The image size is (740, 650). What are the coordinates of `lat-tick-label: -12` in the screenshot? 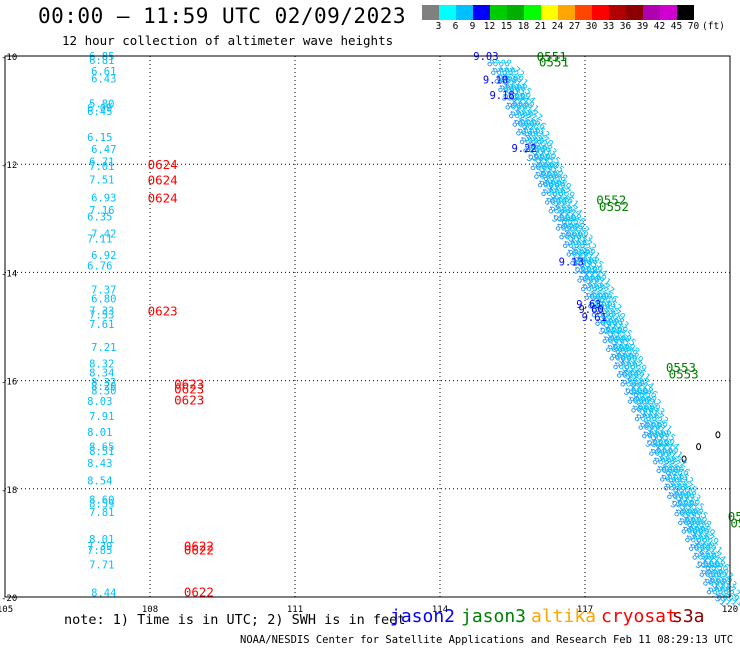 It's located at (9, 166).